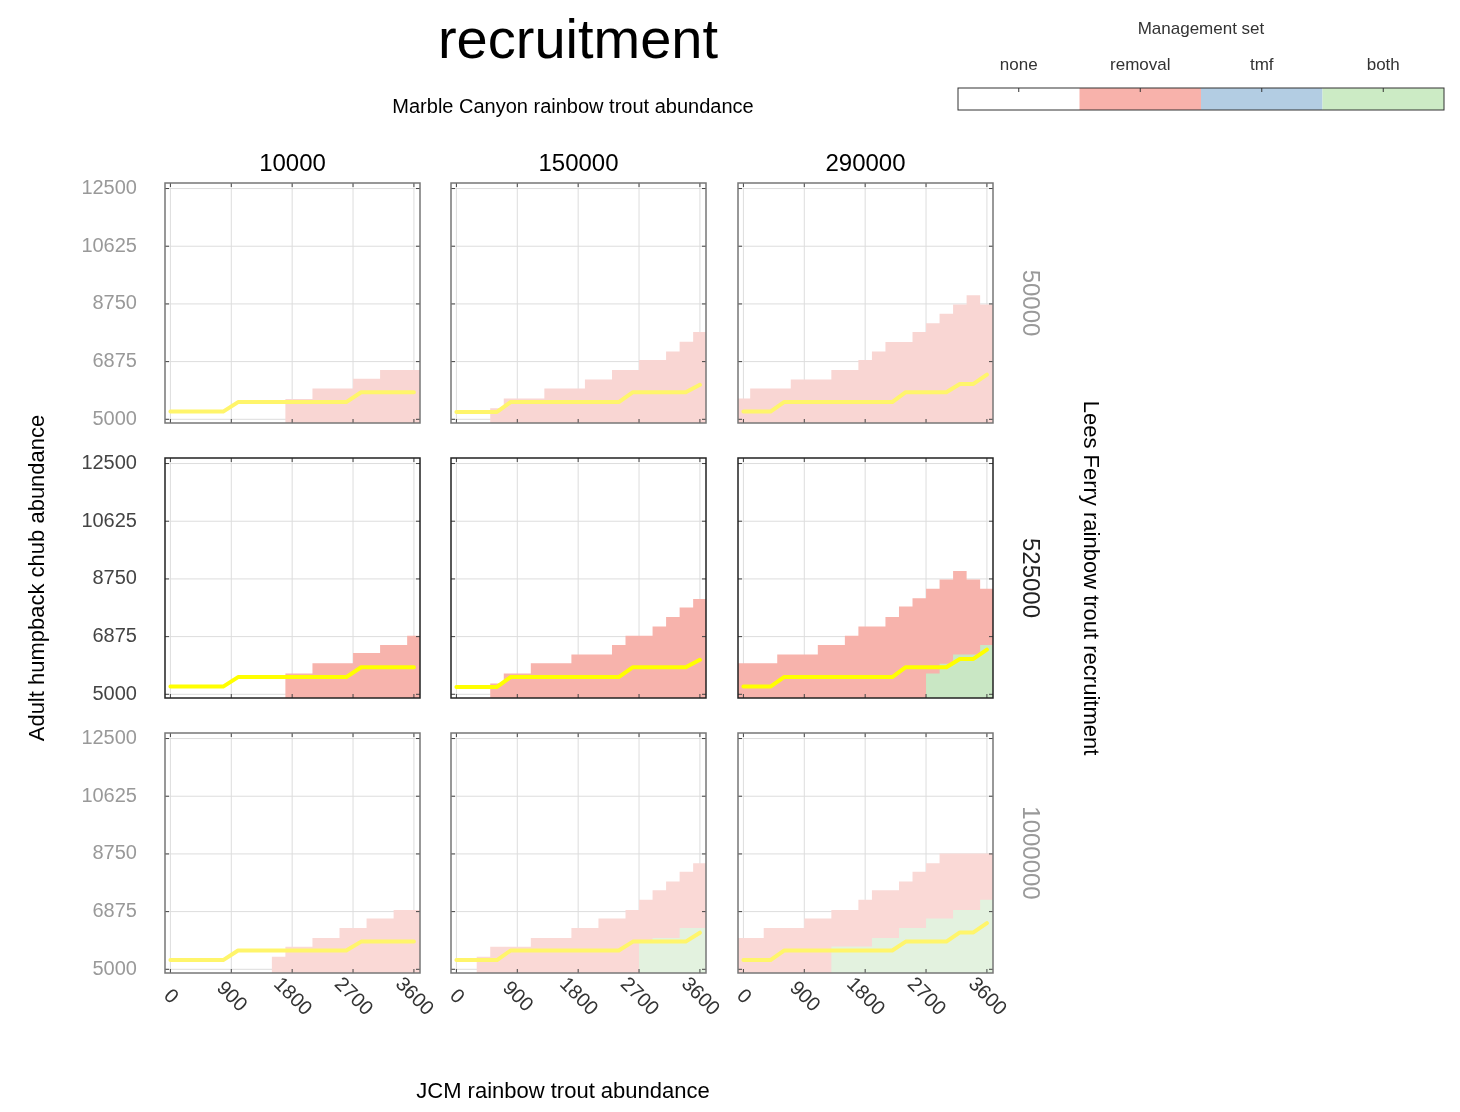 Image resolution: width=1460 pixels, height=1112 pixels. What do you see at coordinates (578, 38) in the screenshot?
I see `text: recruitment` at bounding box center [578, 38].